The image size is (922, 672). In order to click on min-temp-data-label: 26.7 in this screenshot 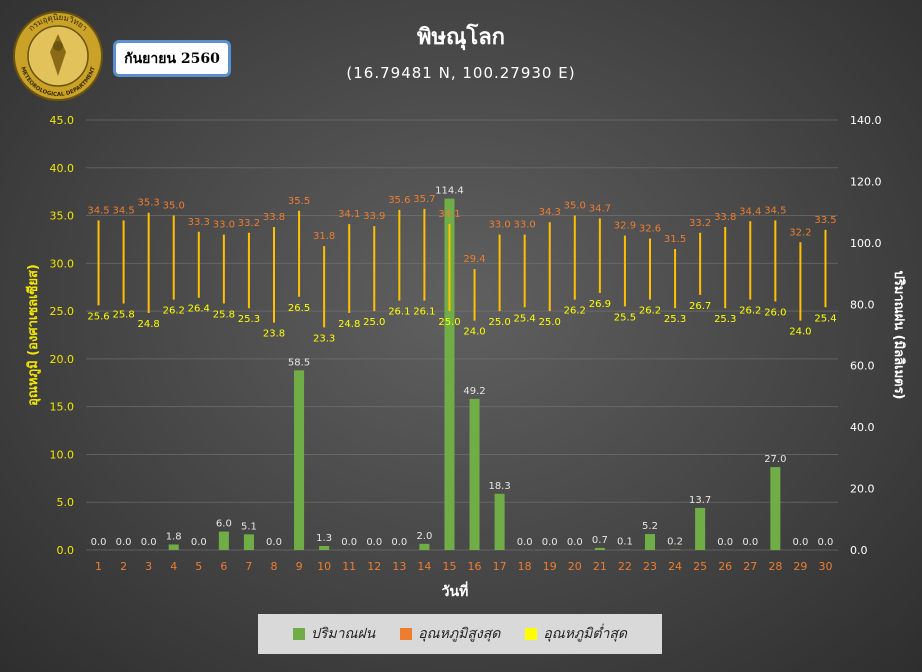, I will do `click(700, 306)`.